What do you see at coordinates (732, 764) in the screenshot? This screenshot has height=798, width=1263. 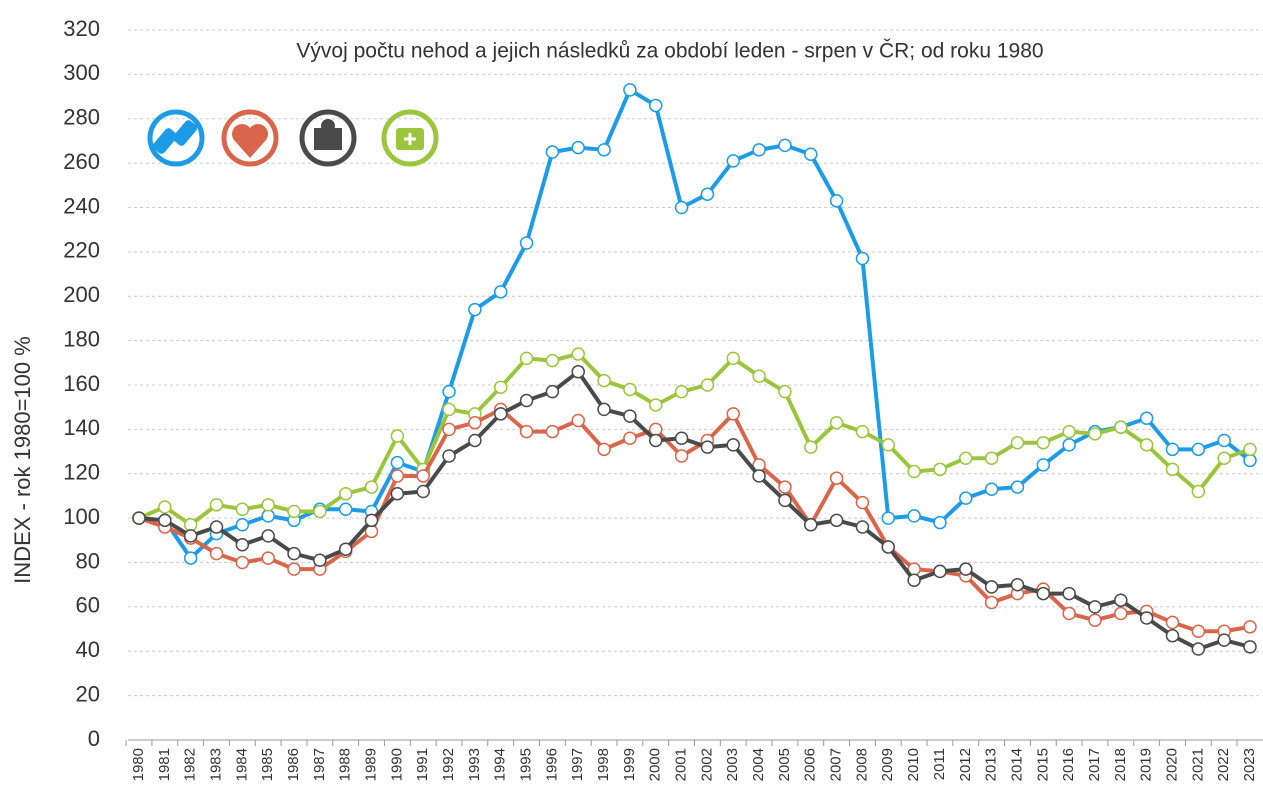 I see `x-tick-label: 2003` at bounding box center [732, 764].